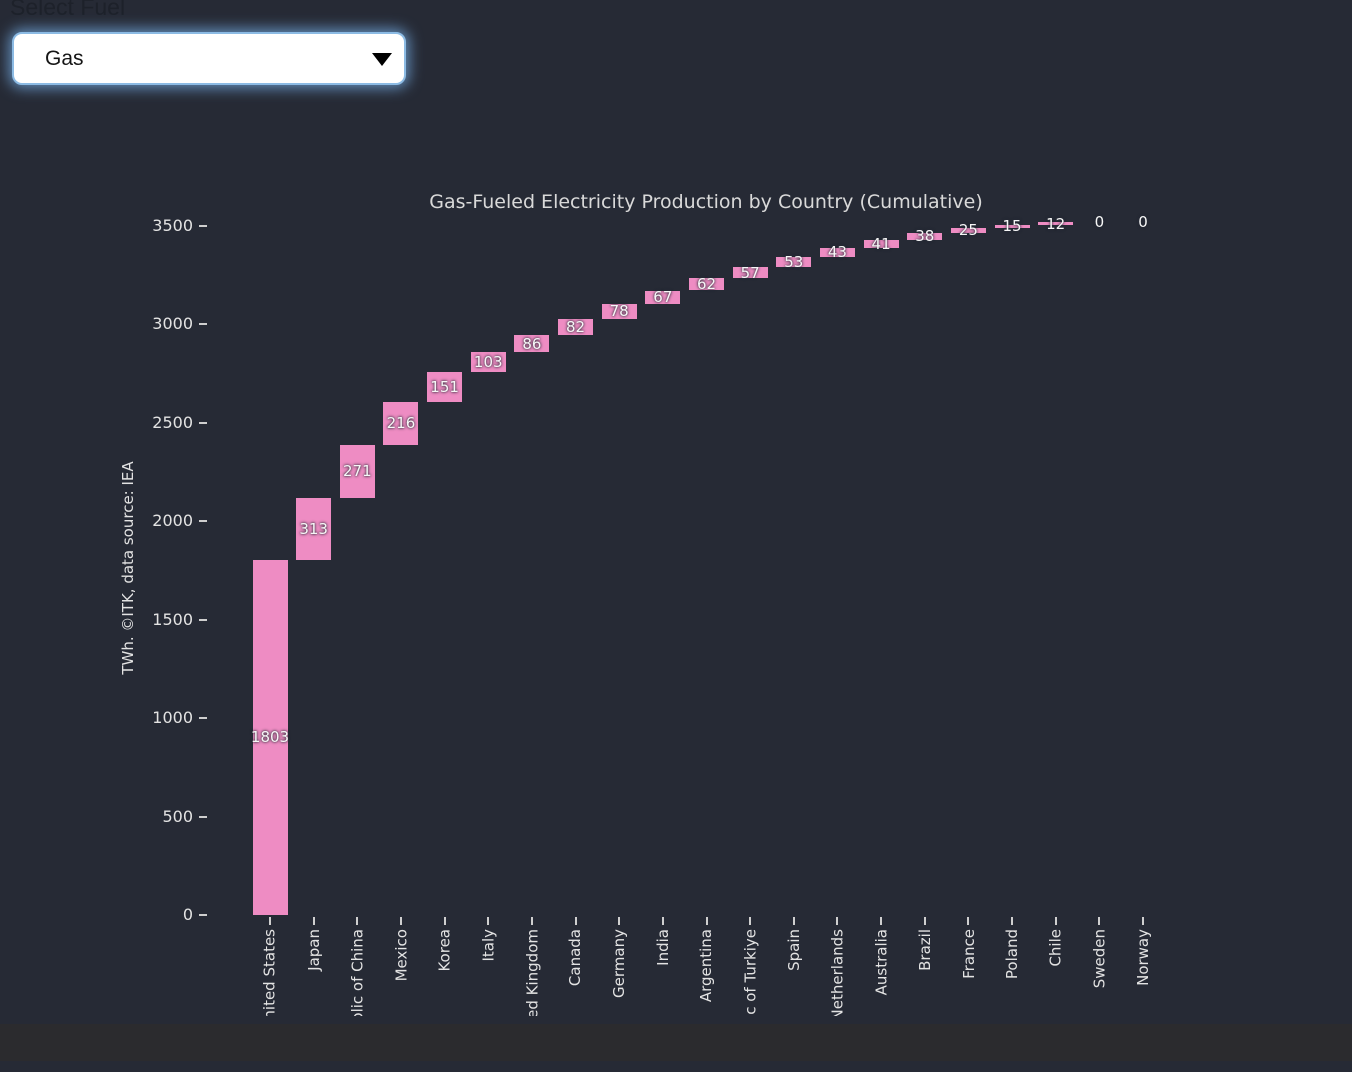 The image size is (1352, 1072). Describe the element at coordinates (172, 225) in the screenshot. I see `y-tick-label: 3500` at that location.